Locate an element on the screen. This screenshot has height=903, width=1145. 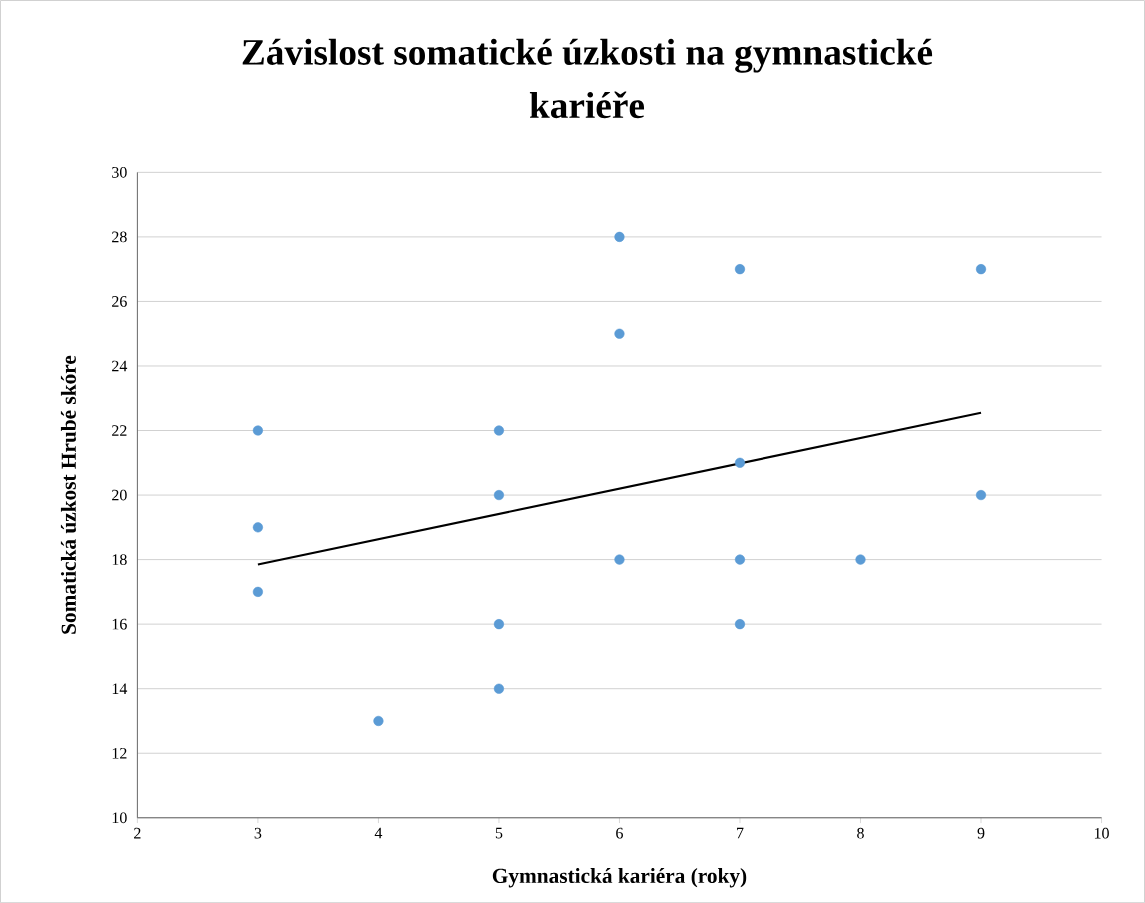
y-tick-label: 22 is located at coordinates (119, 430).